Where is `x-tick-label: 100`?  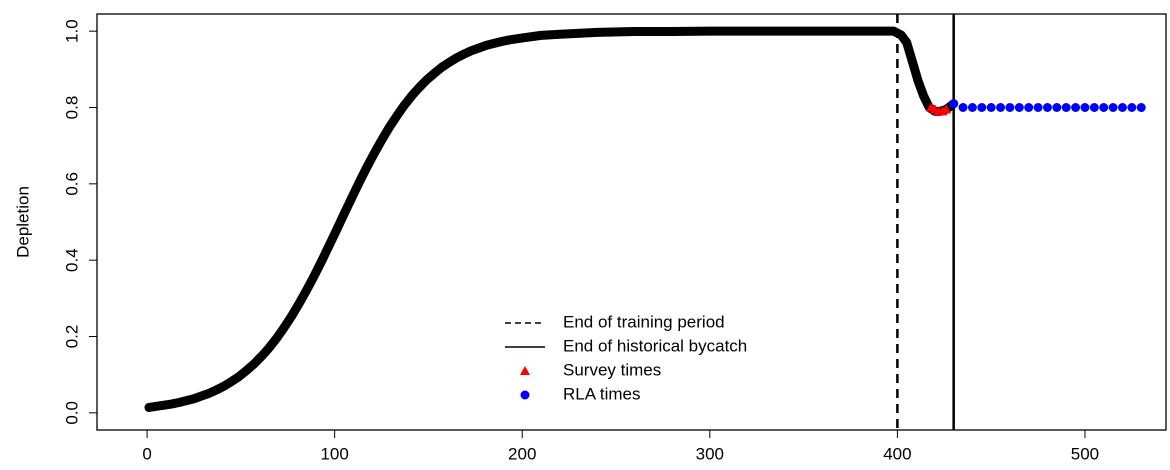
x-tick-label: 100 is located at coordinates (334, 453).